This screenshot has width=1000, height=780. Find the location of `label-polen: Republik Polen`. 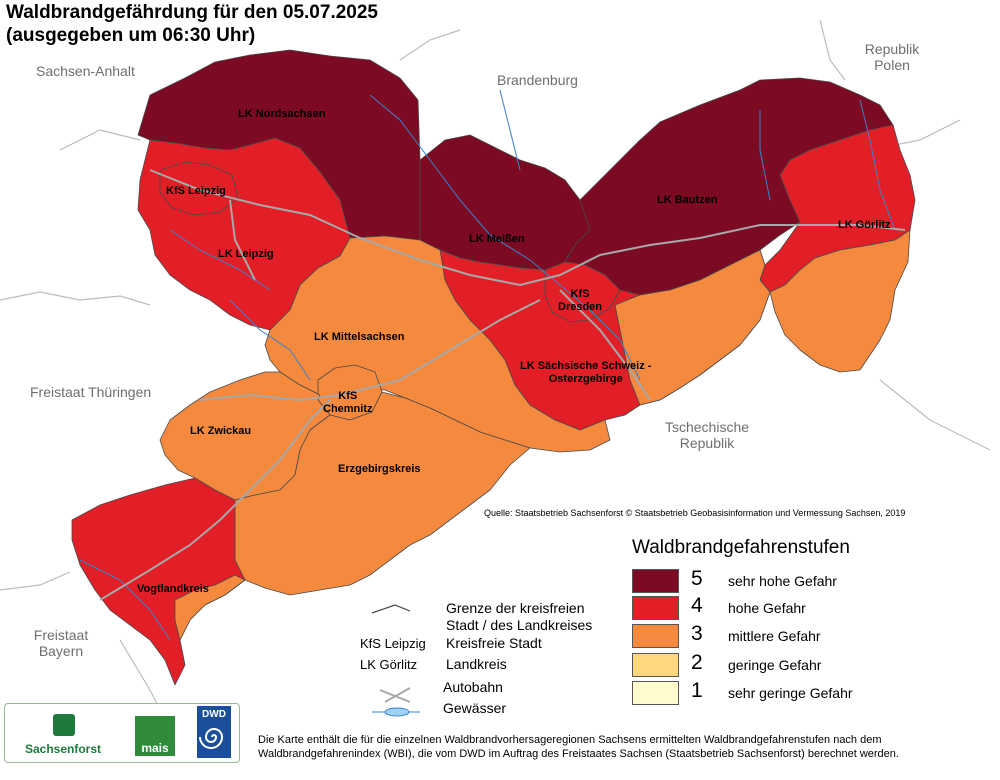

label-polen: Republik Polen is located at coordinates (892, 57).